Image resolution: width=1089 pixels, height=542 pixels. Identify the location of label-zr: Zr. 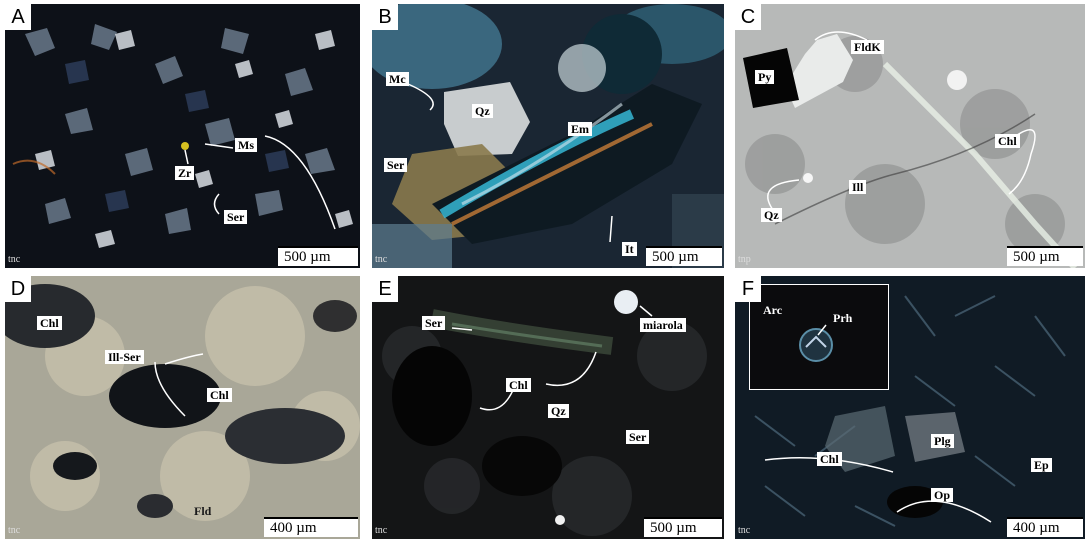
(185, 173).